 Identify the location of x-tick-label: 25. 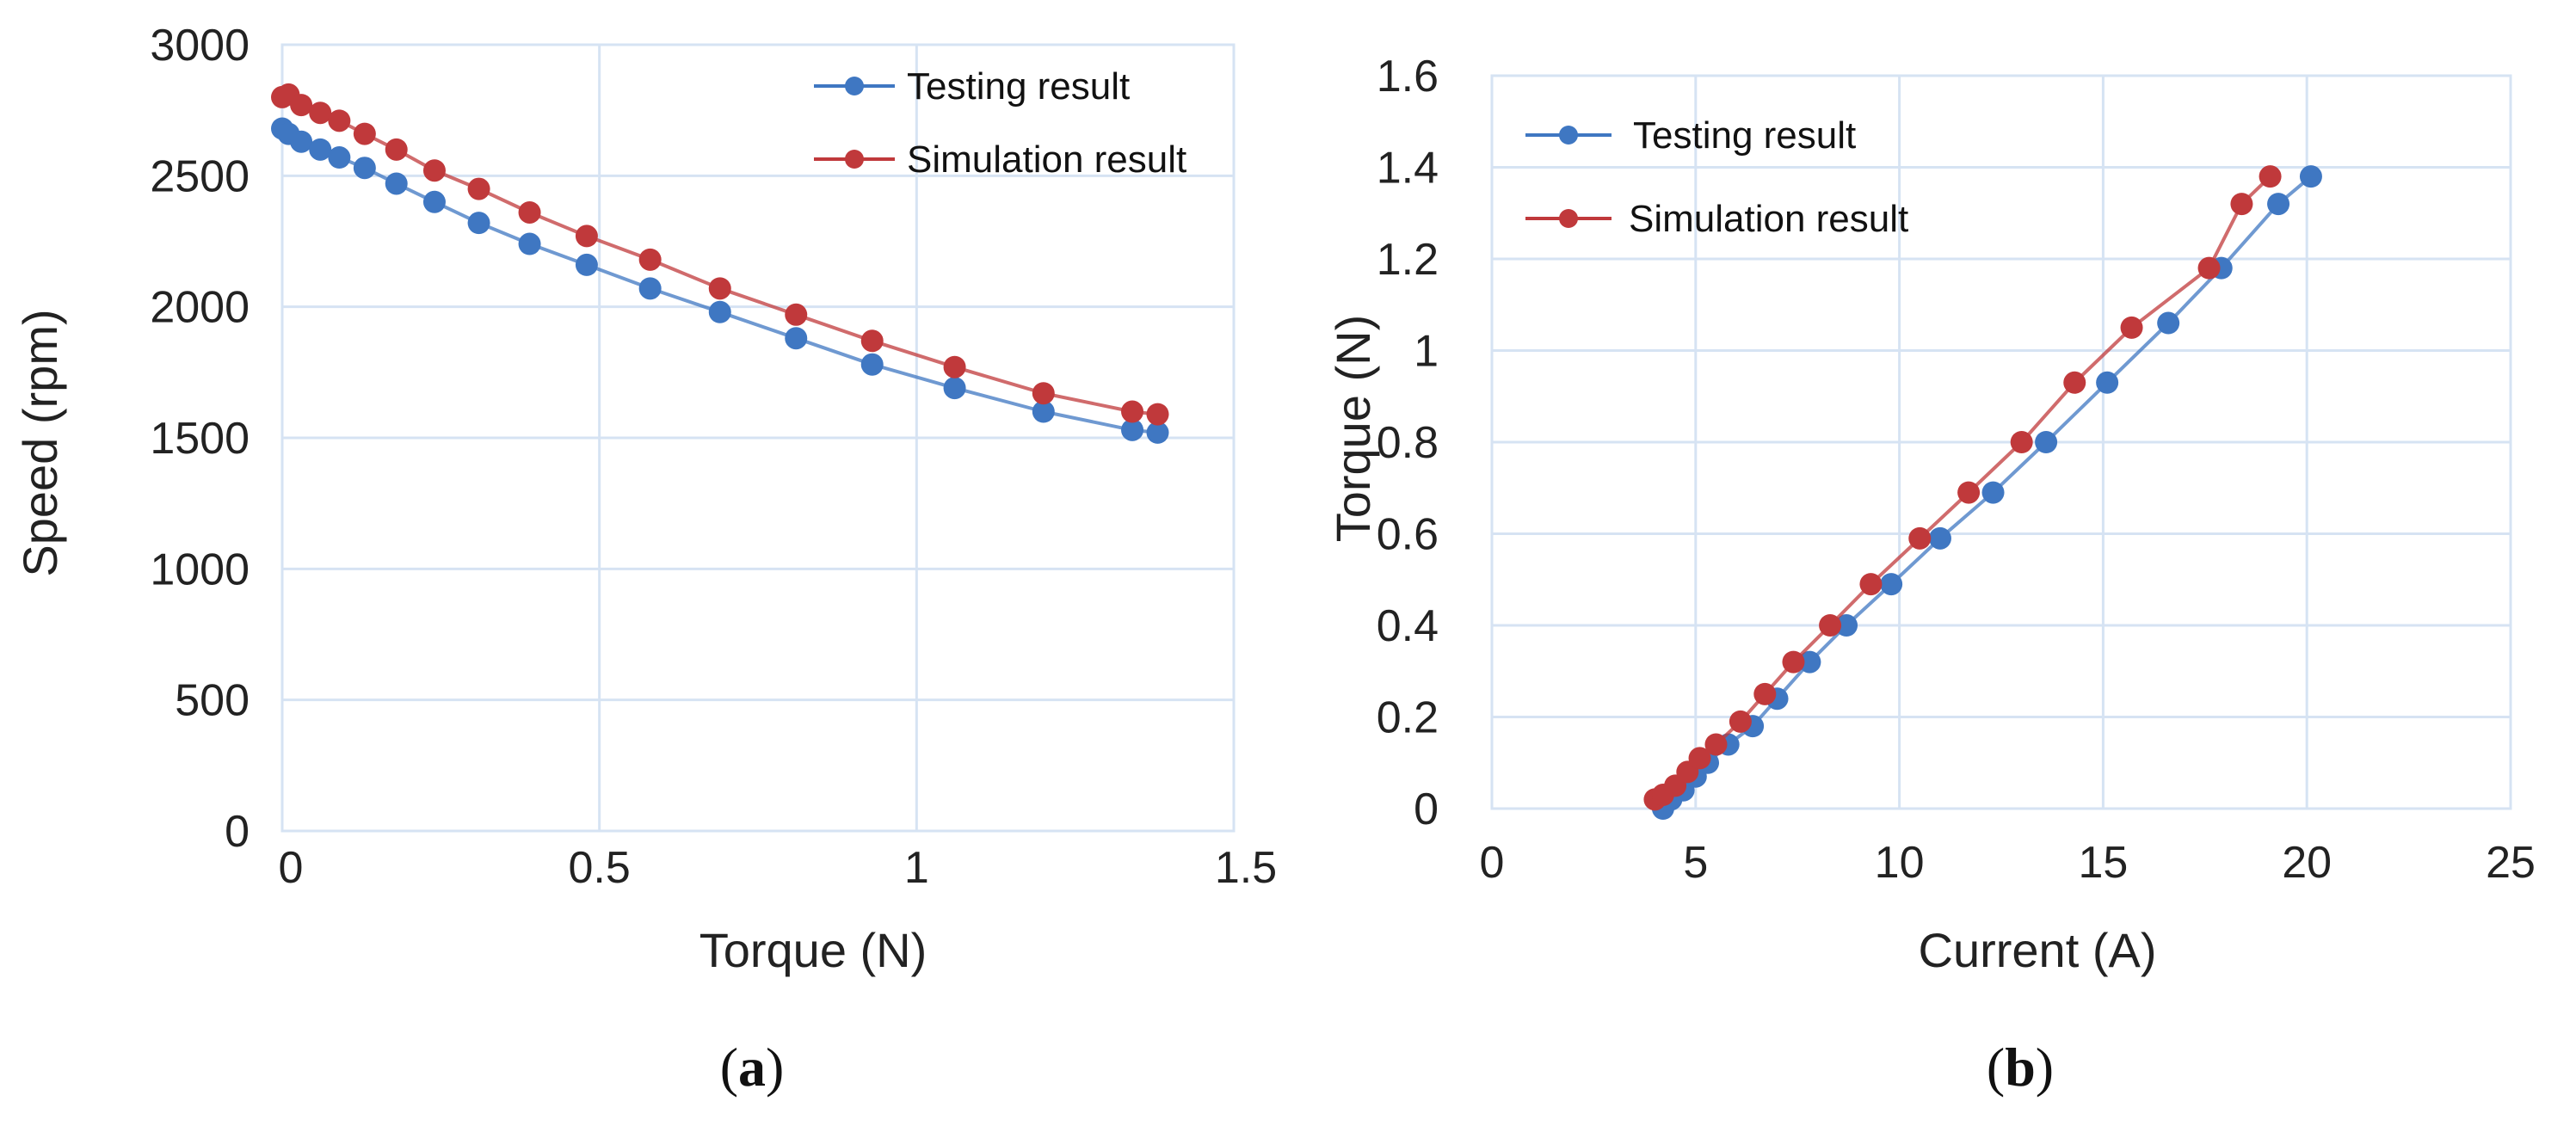
(2511, 863).